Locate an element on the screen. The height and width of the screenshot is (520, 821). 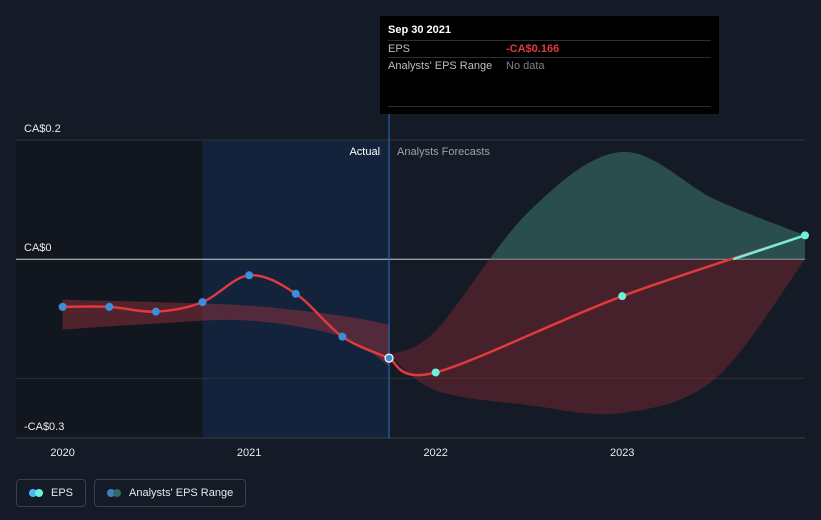
forecast-label: Analysts Forecasts is located at coordinates (443, 152).